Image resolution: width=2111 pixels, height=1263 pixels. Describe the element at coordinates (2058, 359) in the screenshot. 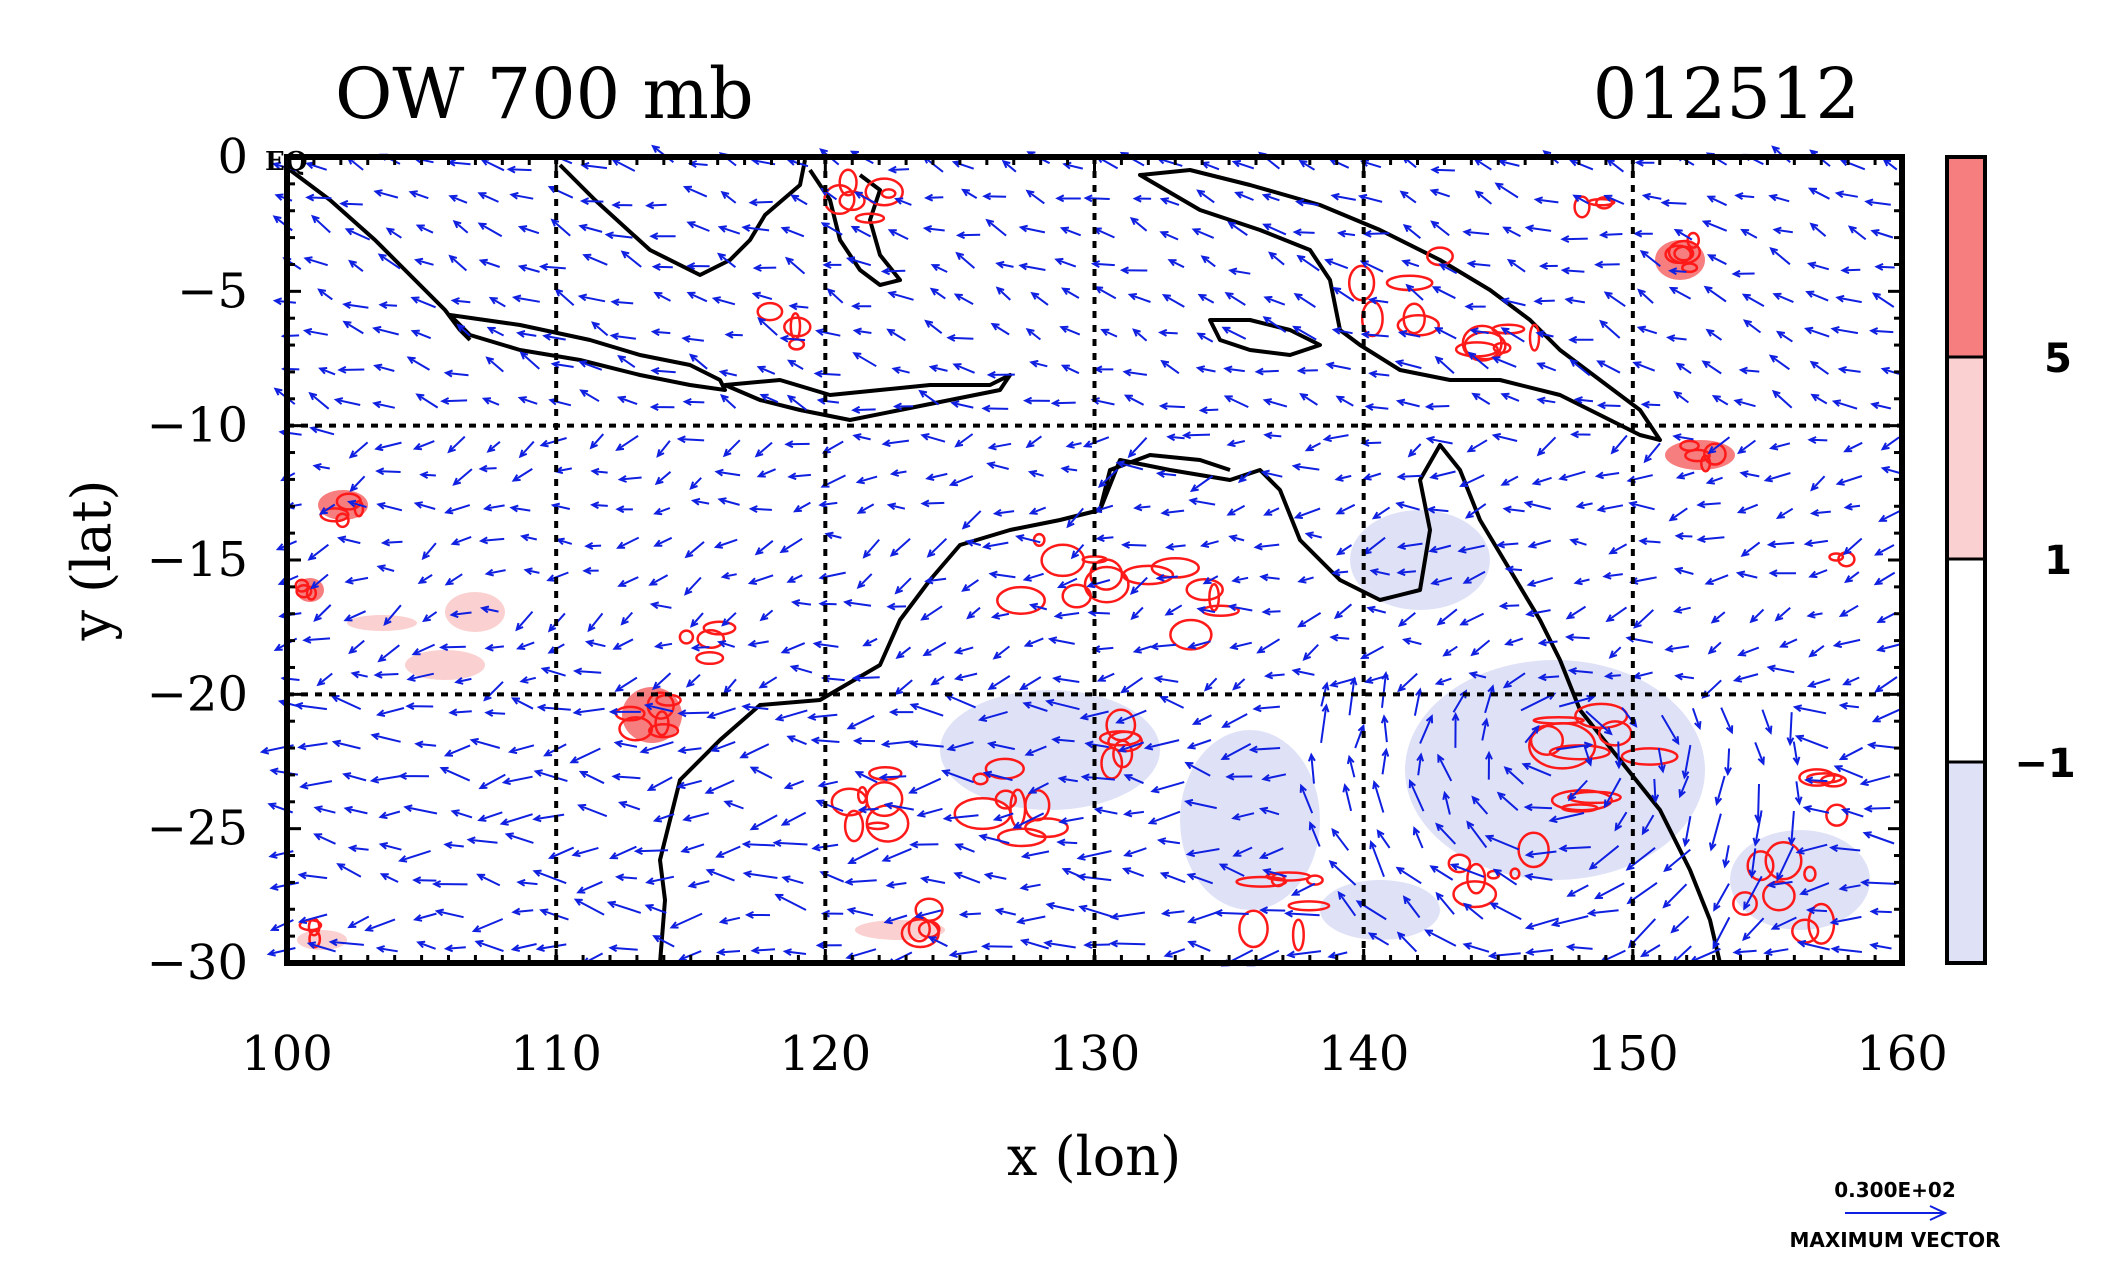

I see `colorbar-label-5: 5` at that location.